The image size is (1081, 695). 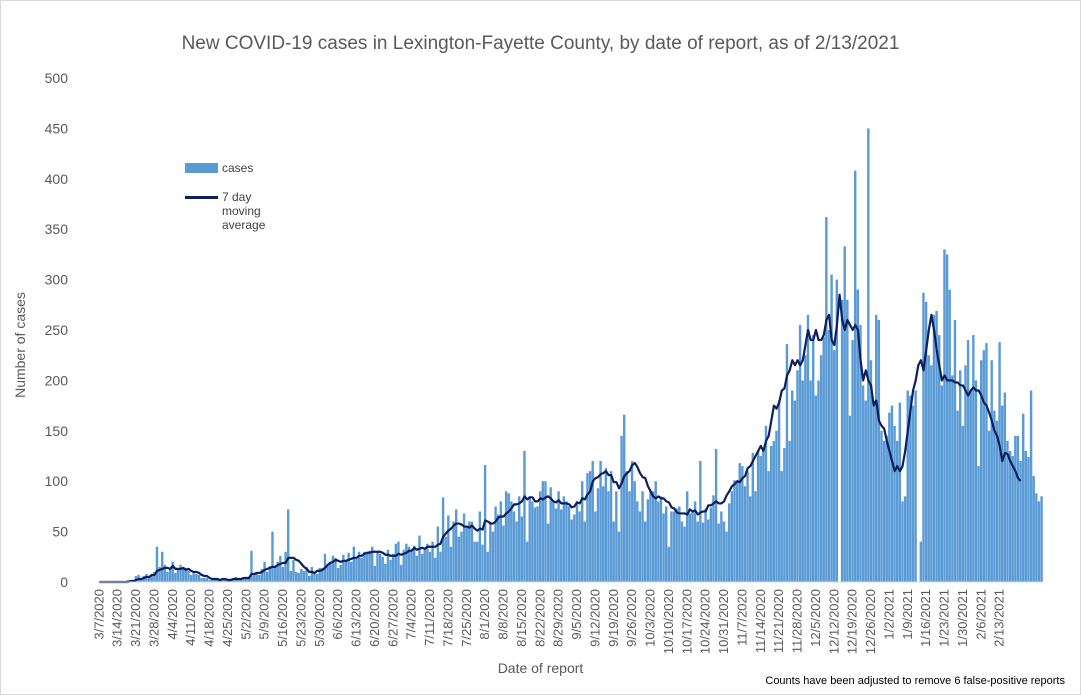 I want to click on x-tick-label: 1/23/2021, so click(x=944, y=618).